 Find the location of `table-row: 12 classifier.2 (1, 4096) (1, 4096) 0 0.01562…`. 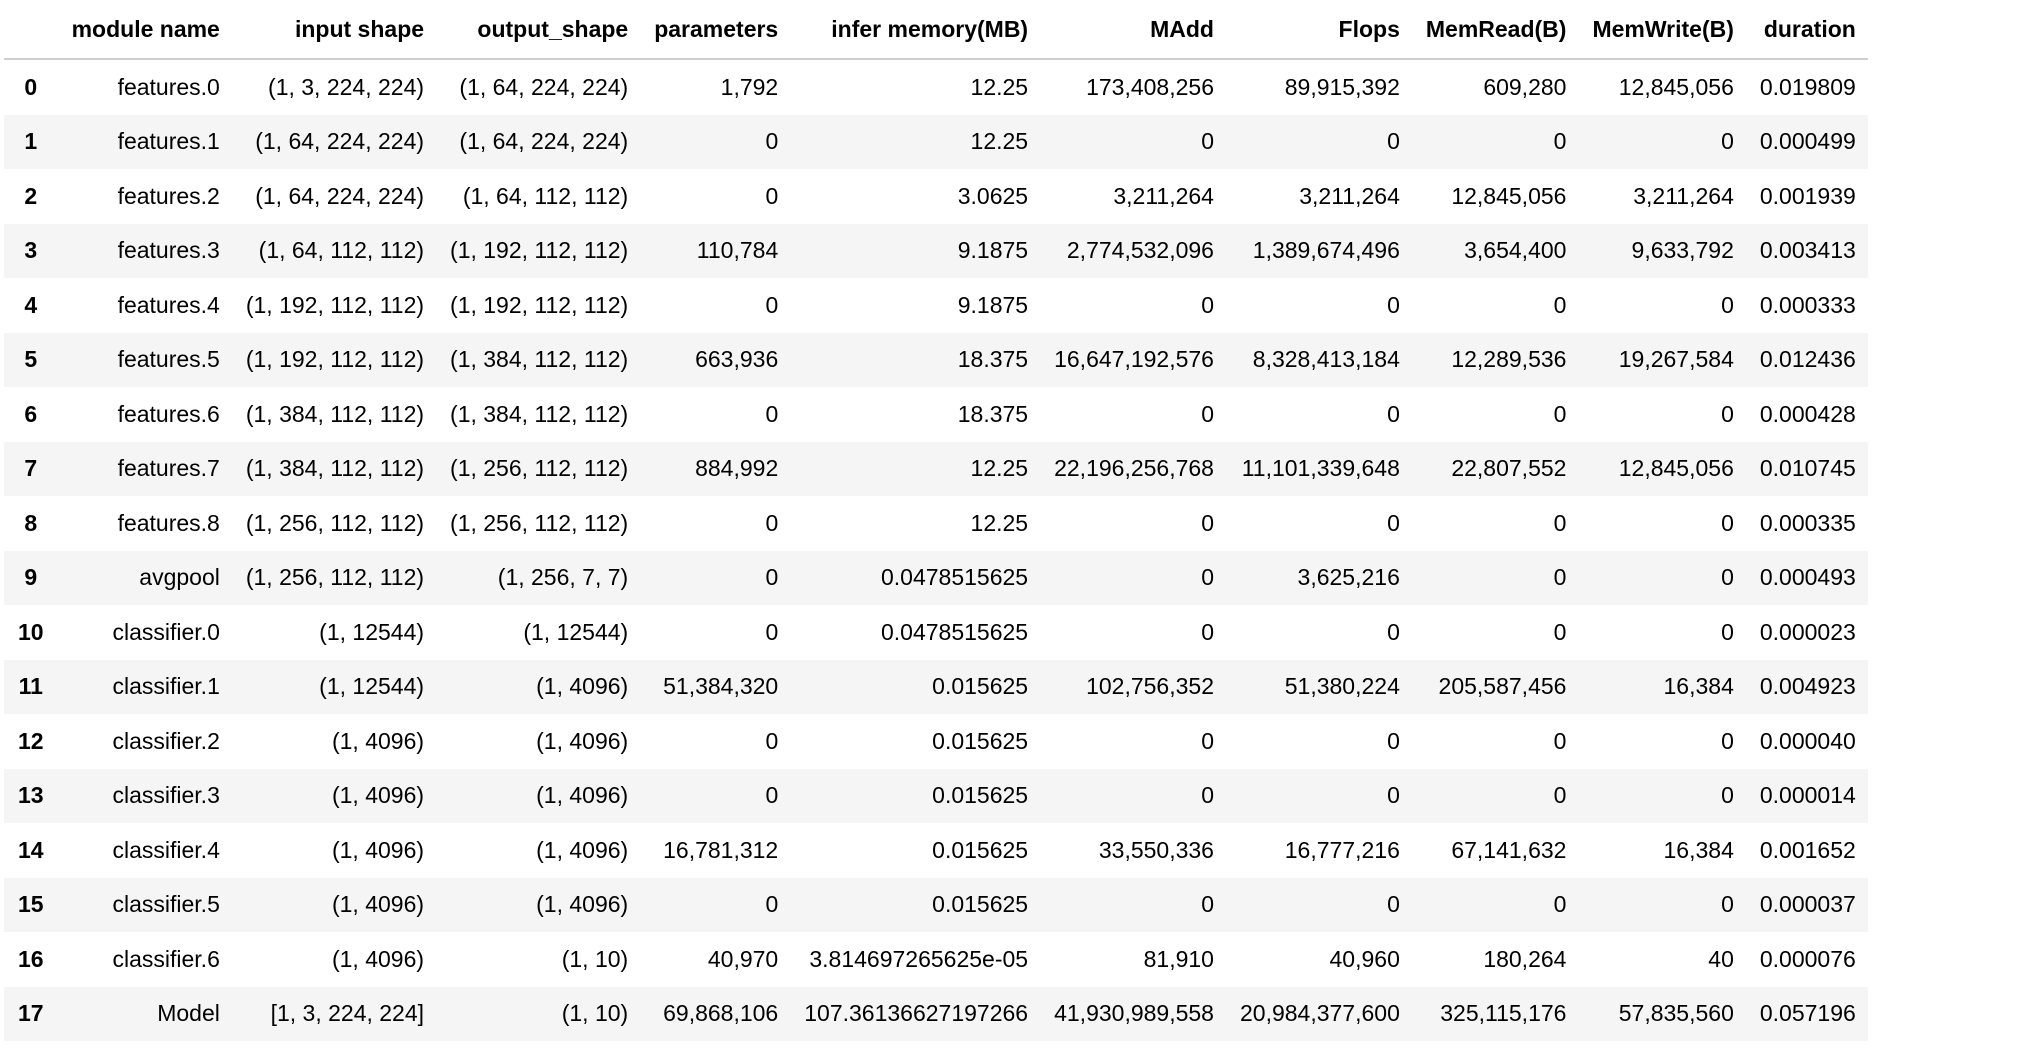

table-row: 12 classifier.2 (1, 4096) (1, 4096) 0 0.01562… is located at coordinates (936, 741).